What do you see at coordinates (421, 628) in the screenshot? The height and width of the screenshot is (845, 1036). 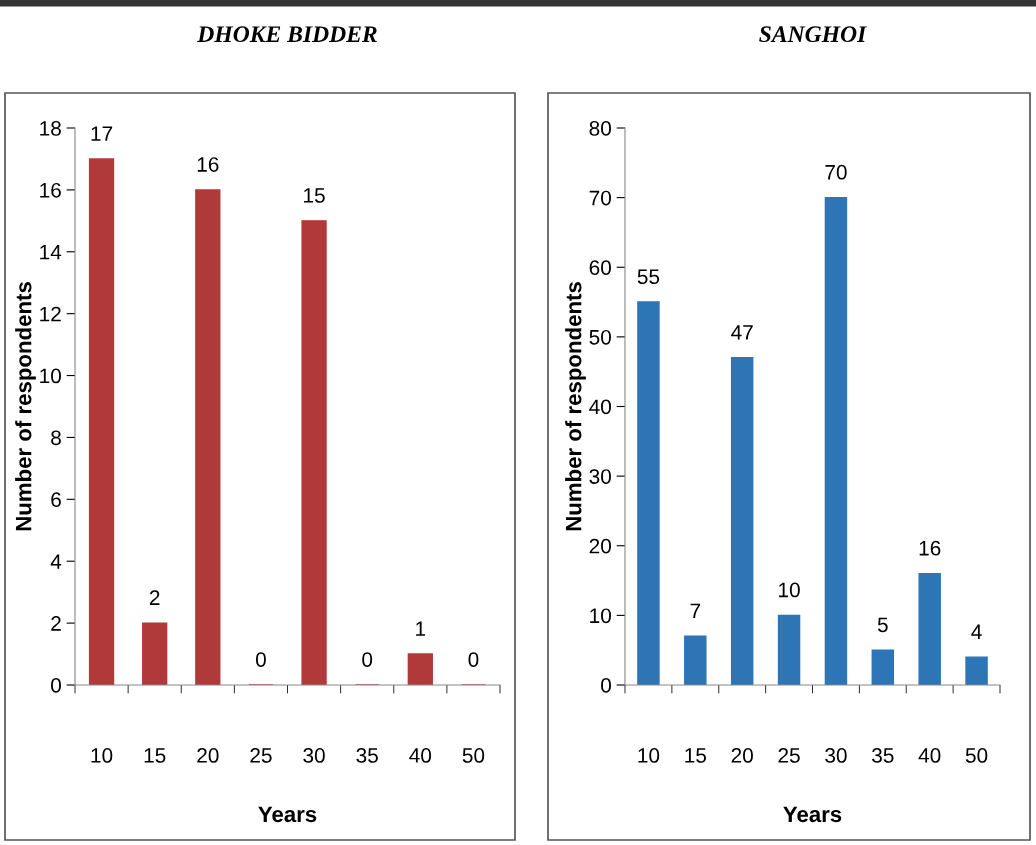 I see `data-label: 1` at bounding box center [421, 628].